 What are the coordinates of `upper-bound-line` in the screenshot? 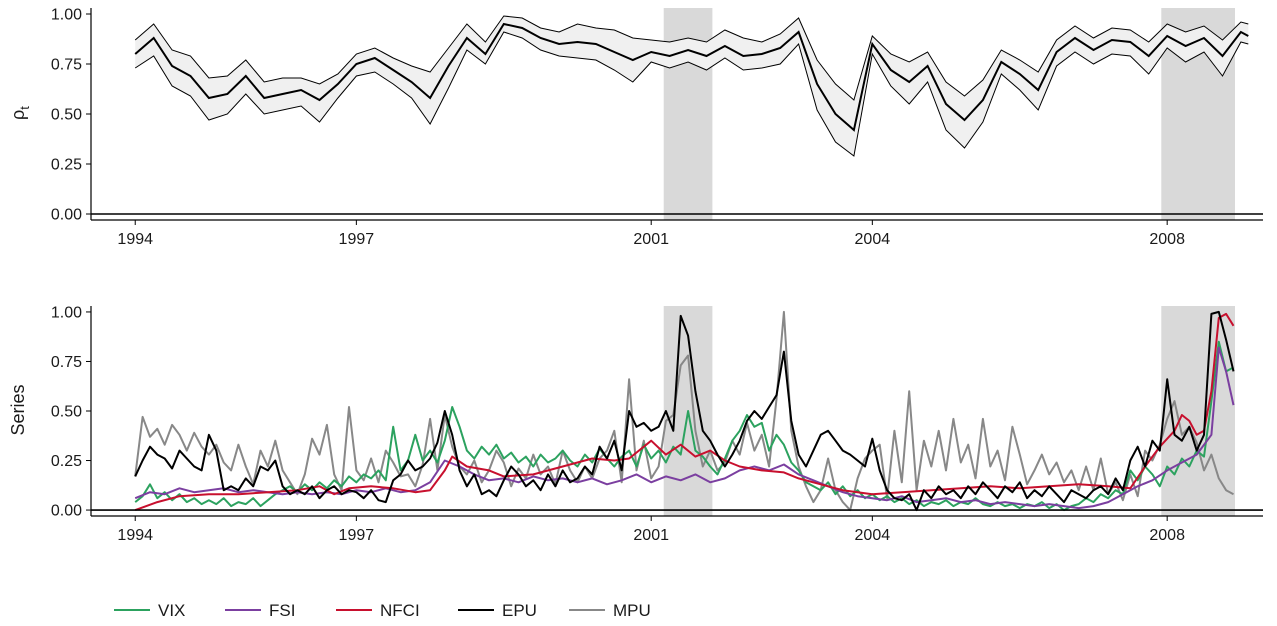 It's located at (691, 58).